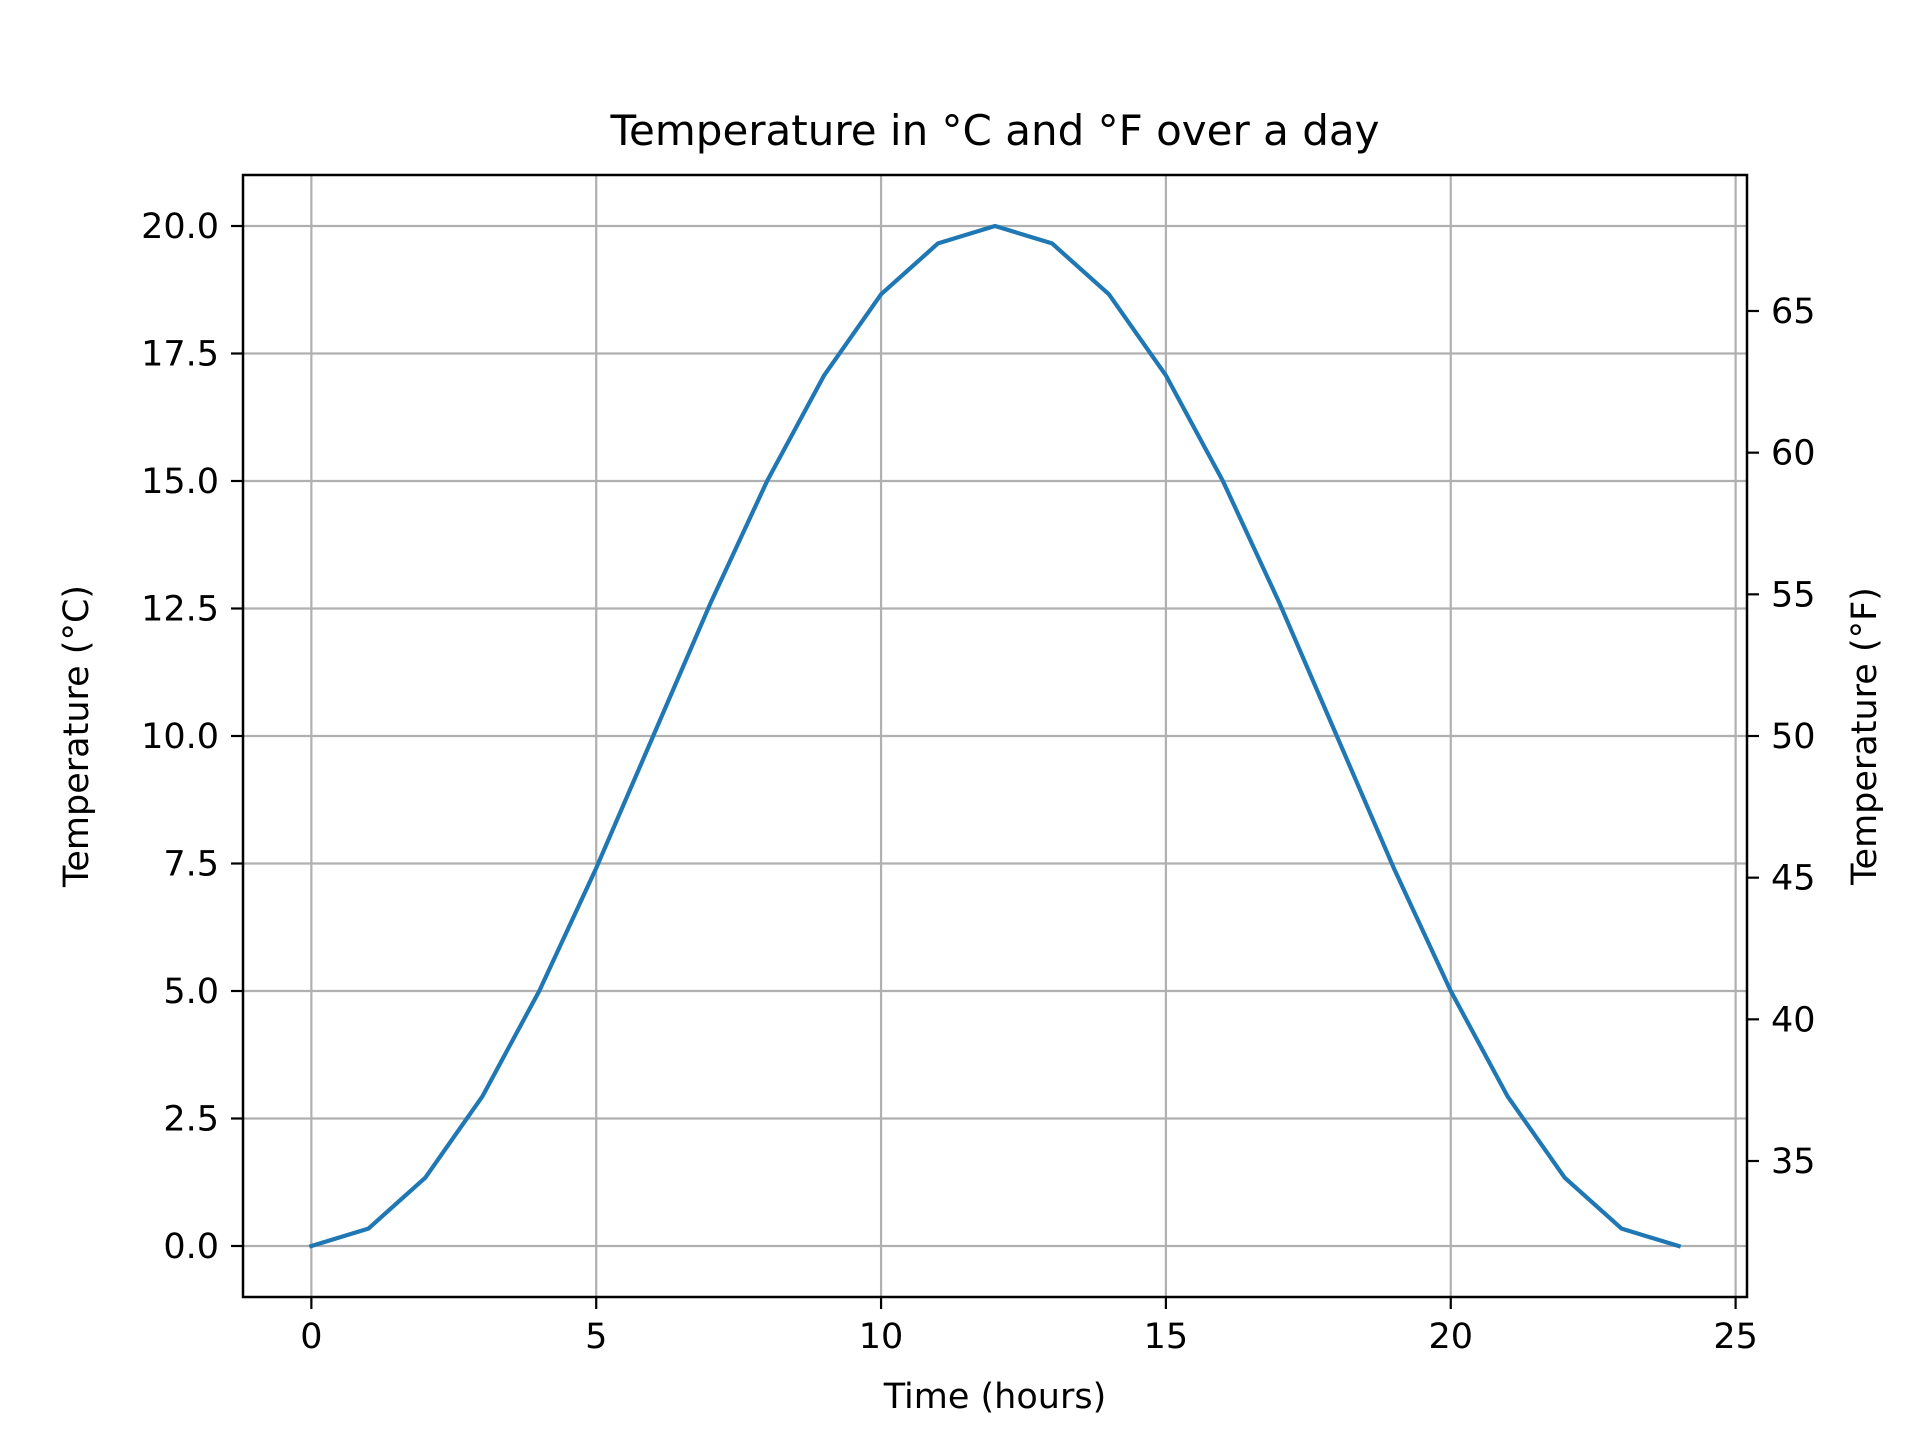 The image size is (1920, 1440). I want to click on chart-title: Temperature in °C and °F over a day, so click(995, 130).